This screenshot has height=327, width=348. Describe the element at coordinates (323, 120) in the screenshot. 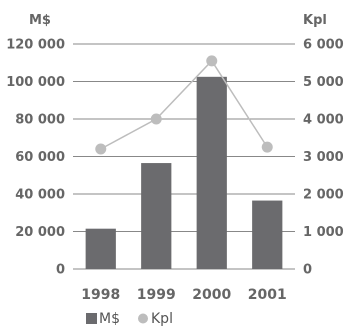

I see `right-tick-label: 4 000` at that location.